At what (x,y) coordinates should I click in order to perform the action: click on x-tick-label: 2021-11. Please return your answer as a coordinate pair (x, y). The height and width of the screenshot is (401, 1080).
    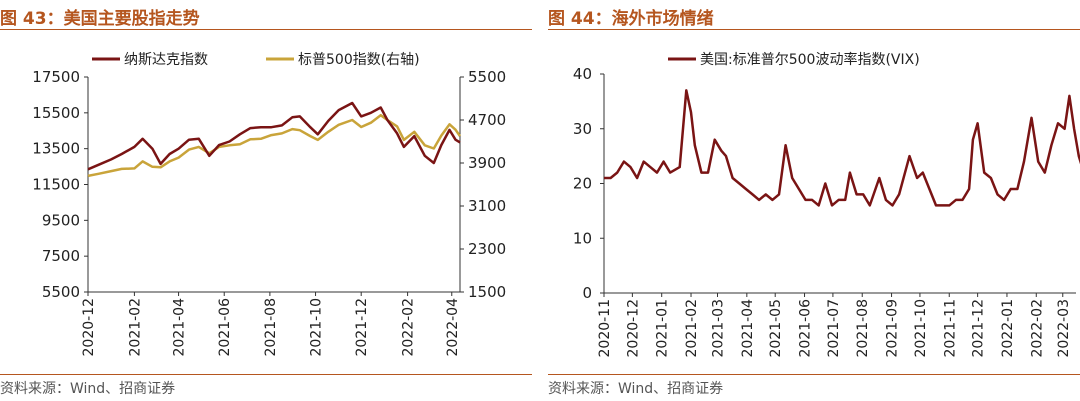
    Looking at the image, I should click on (950, 328).